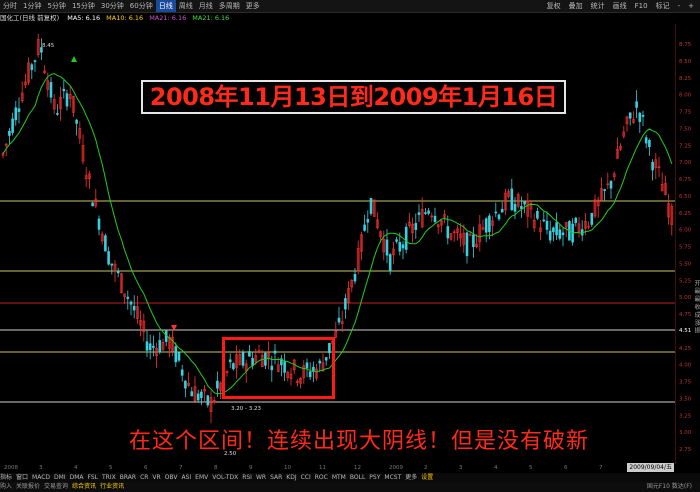 Image resolution: width=700 pixels, height=492 pixels. I want to click on indicator-tab-21: BOLL, so click(357, 477).